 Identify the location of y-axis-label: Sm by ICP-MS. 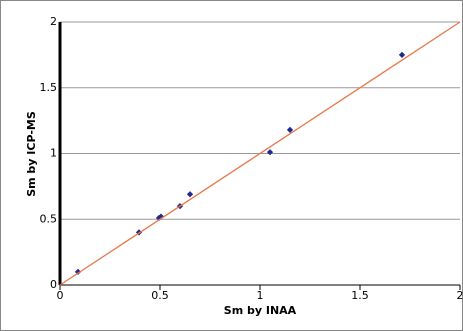
(31, 154).